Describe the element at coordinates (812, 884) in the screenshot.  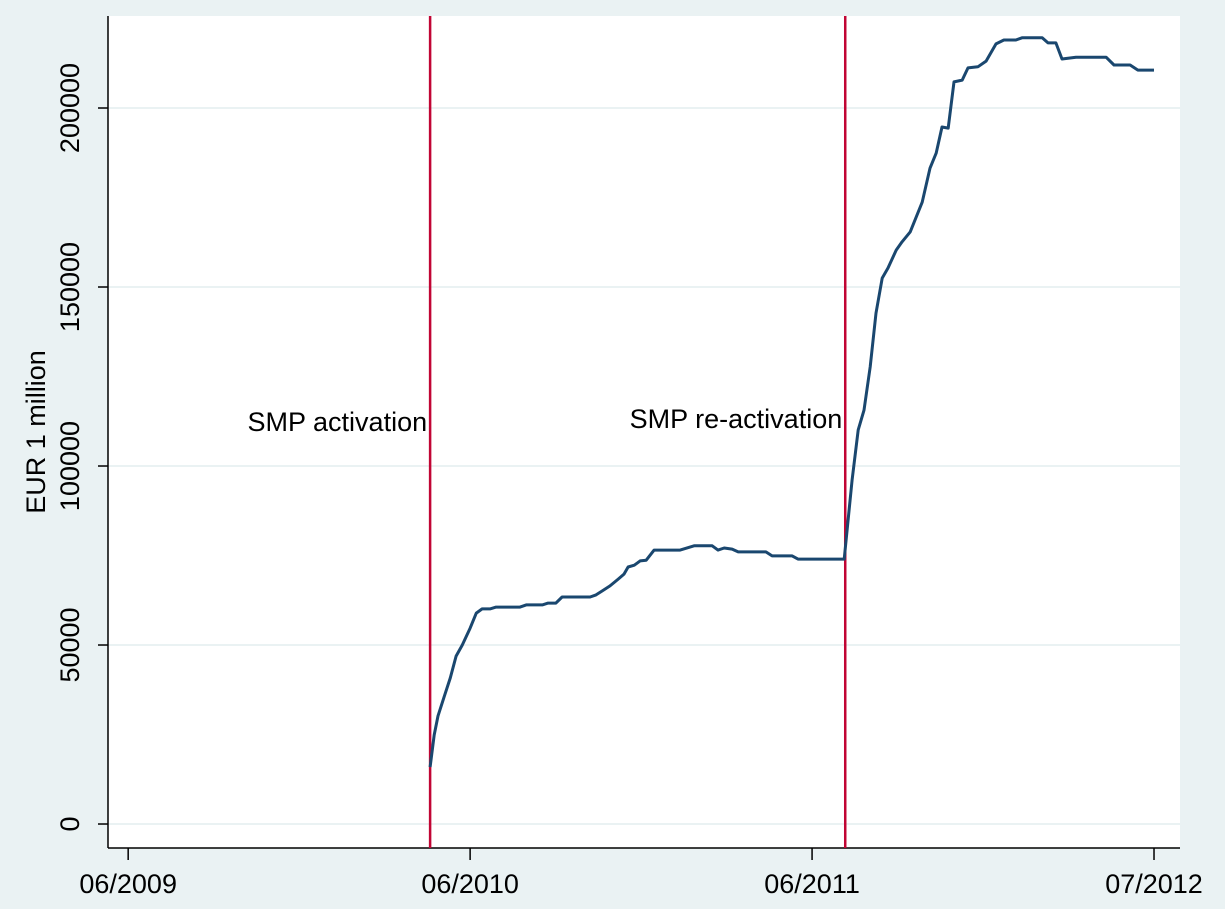
I see `x-tick-label: 06/2011` at that location.